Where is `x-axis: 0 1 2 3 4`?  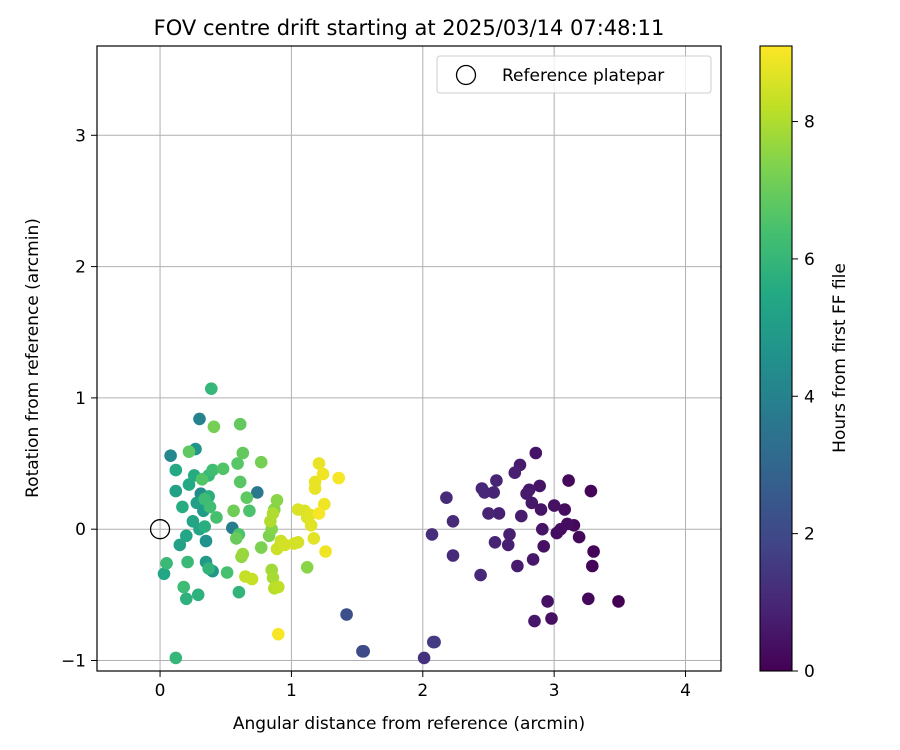
x-axis: 0 1 2 3 4 is located at coordinates (423, 686).